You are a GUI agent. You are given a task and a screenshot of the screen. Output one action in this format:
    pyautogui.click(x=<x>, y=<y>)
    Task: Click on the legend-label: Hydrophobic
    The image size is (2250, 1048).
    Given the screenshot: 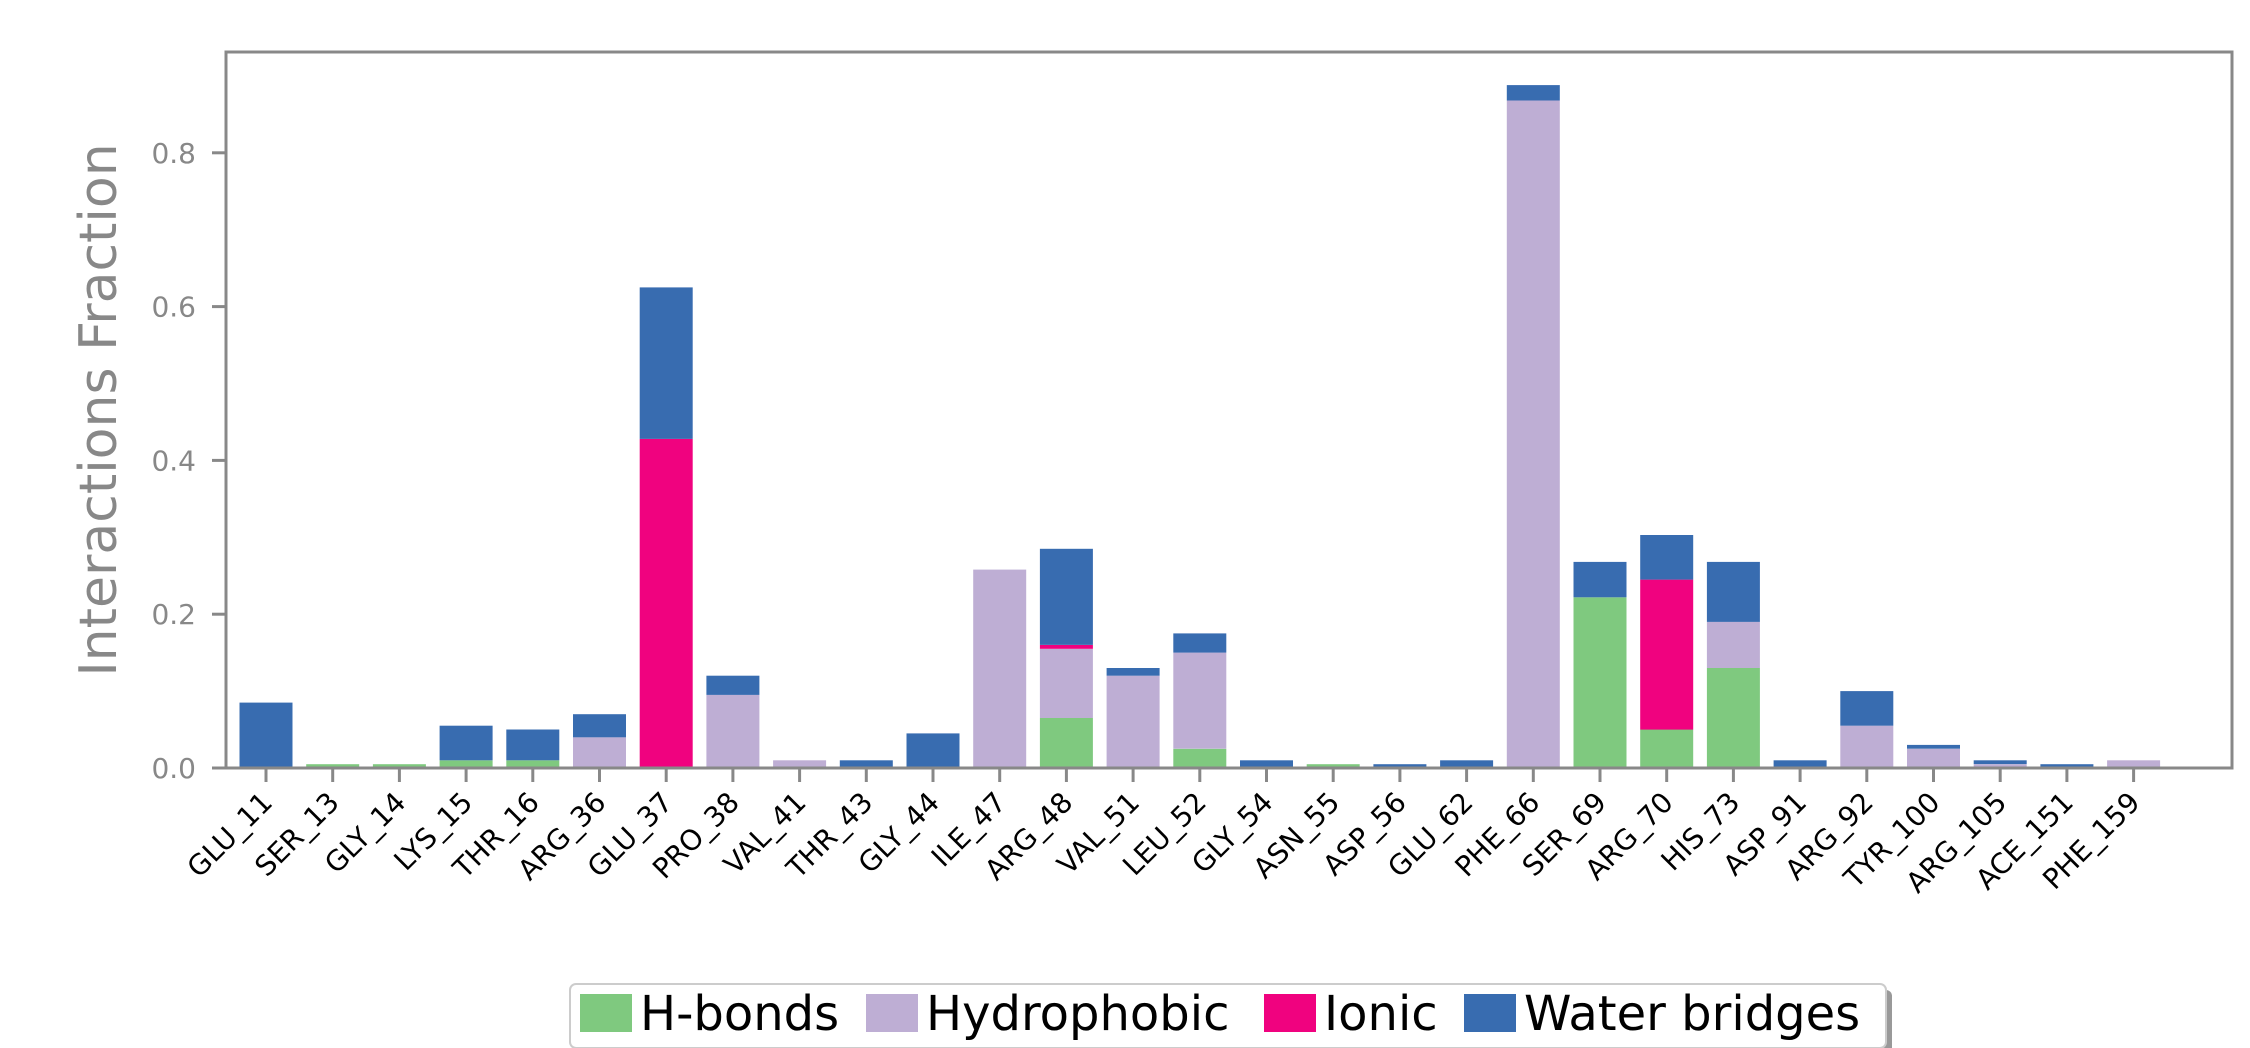 What is the action you would take?
    pyautogui.click(x=1077, y=1014)
    